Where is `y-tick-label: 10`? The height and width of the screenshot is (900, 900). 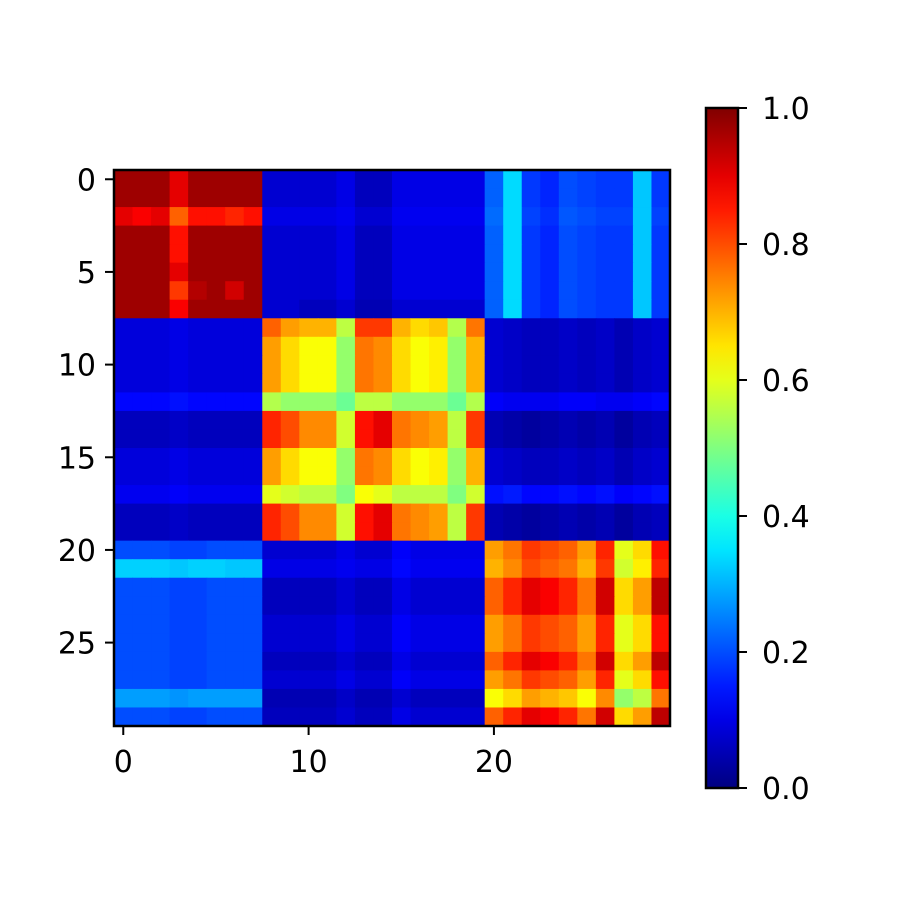 y-tick-label: 10 is located at coordinates (77, 366).